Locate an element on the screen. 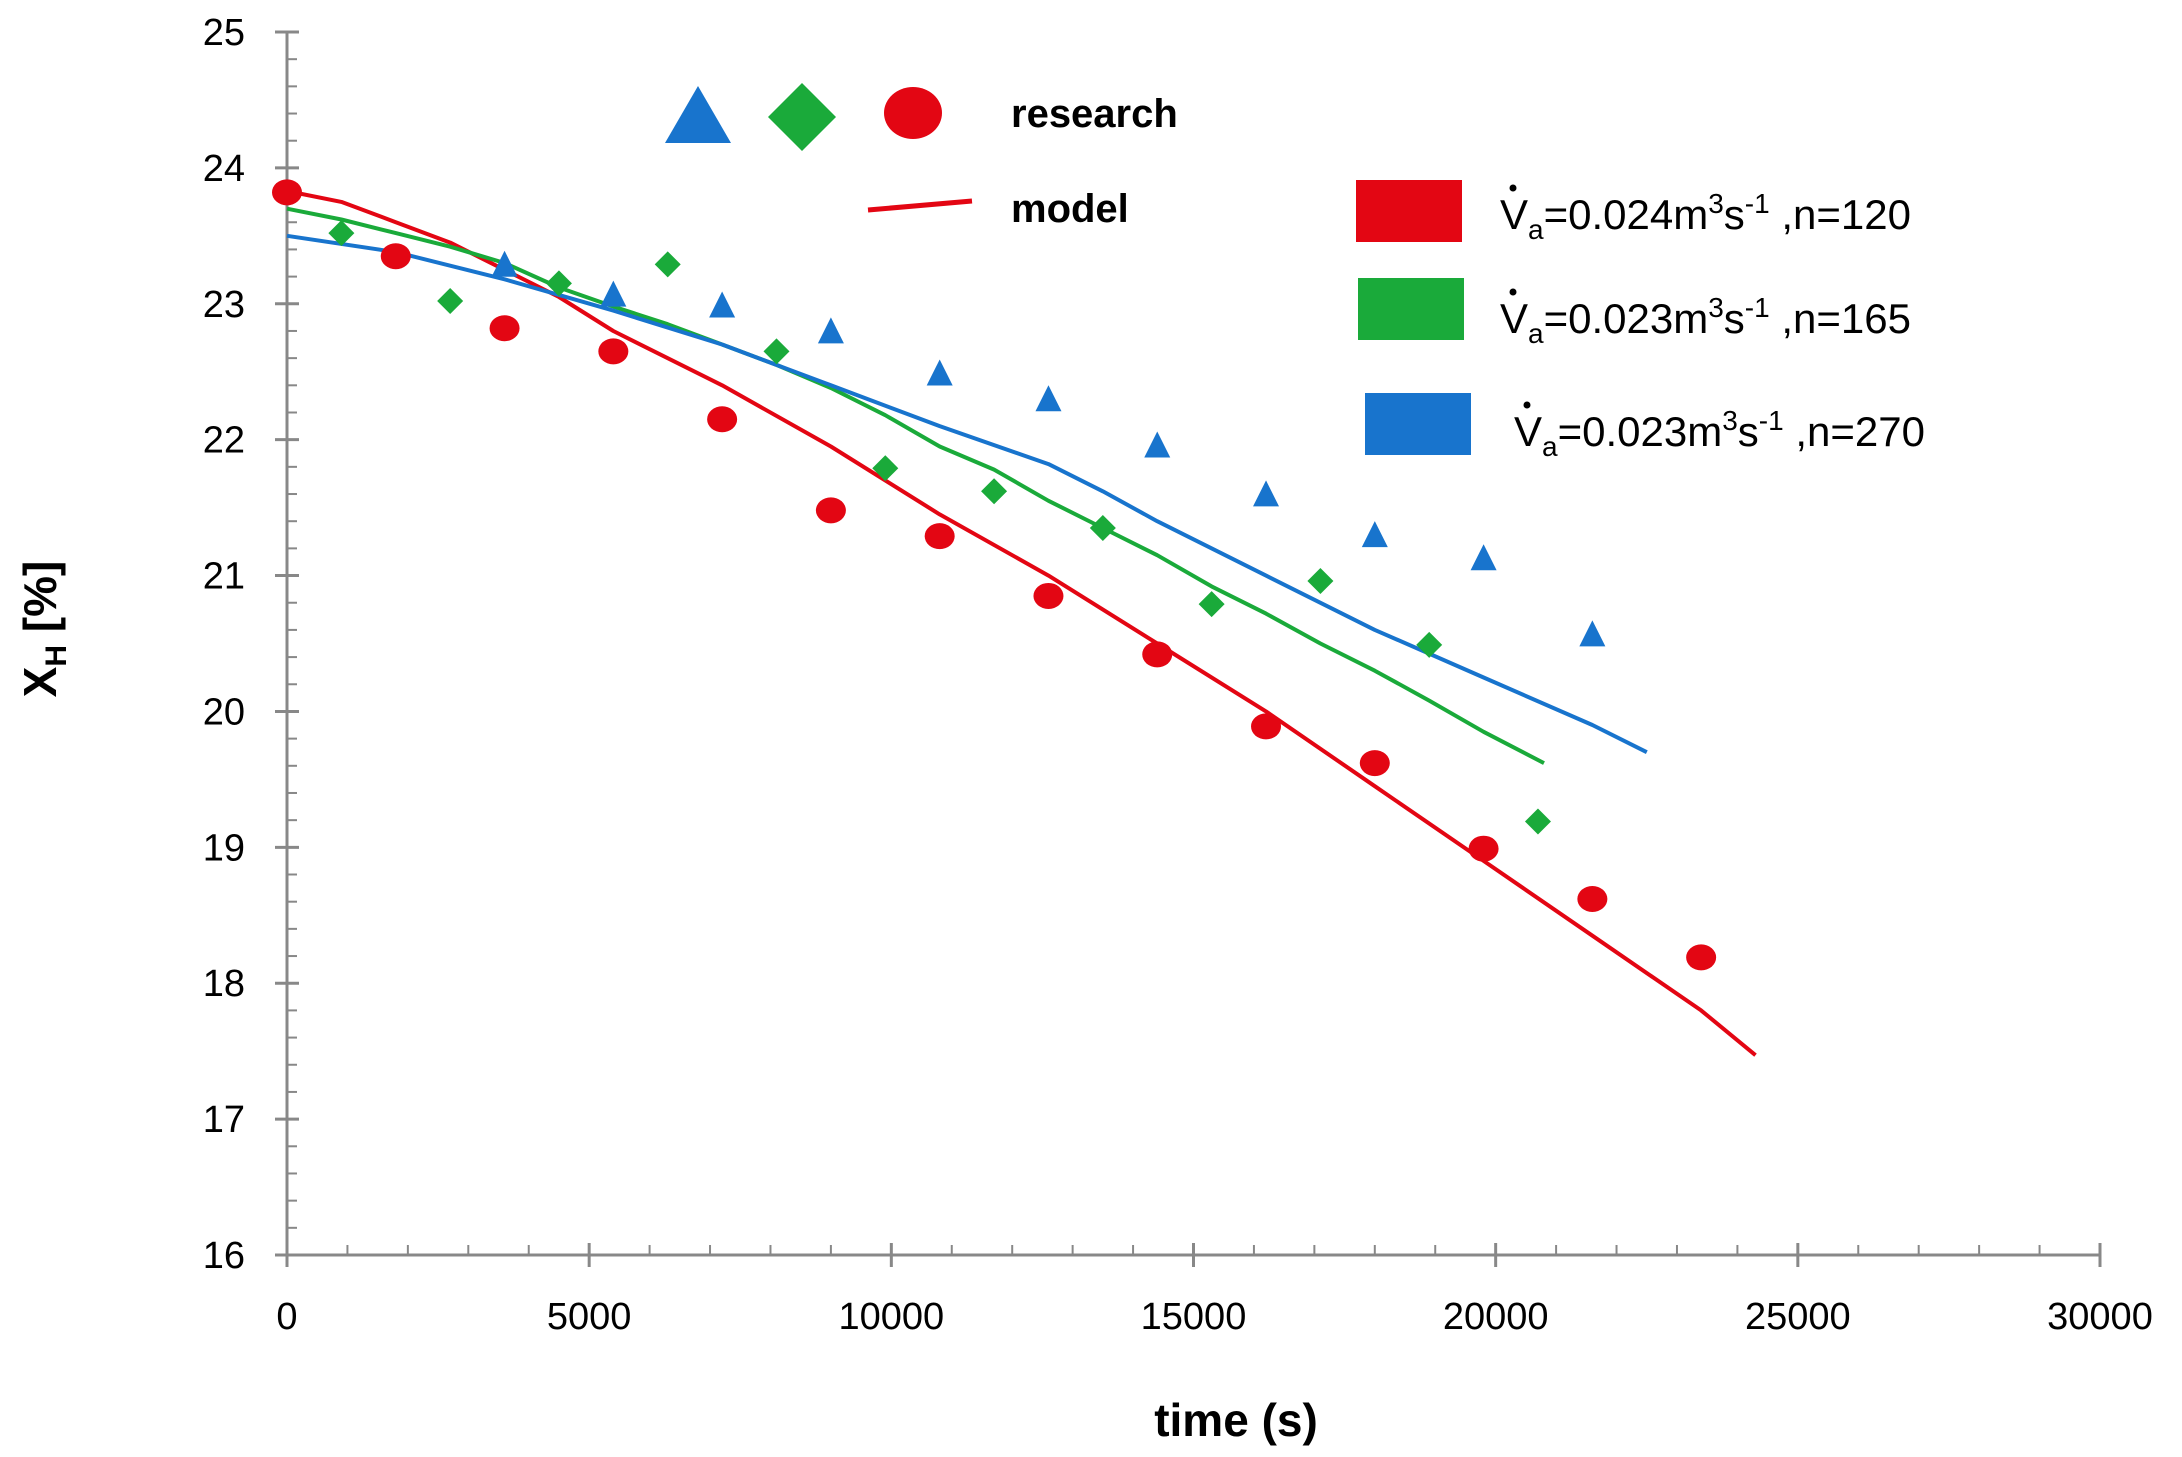 The height and width of the screenshot is (1457, 2182). series-label-triangle: Va=0.023m3s-1 ,n=270 is located at coordinates (1719, 433).